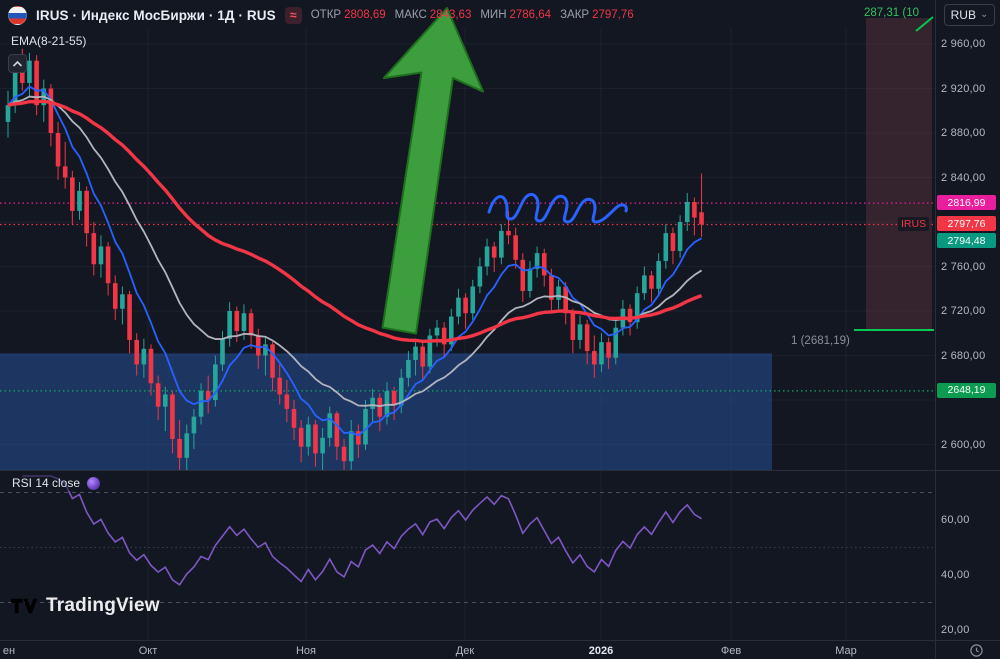 The width and height of the screenshot is (1000, 659). Describe the element at coordinates (575, 15) in the screenshot. I see `close-label: ЗАКР` at that location.